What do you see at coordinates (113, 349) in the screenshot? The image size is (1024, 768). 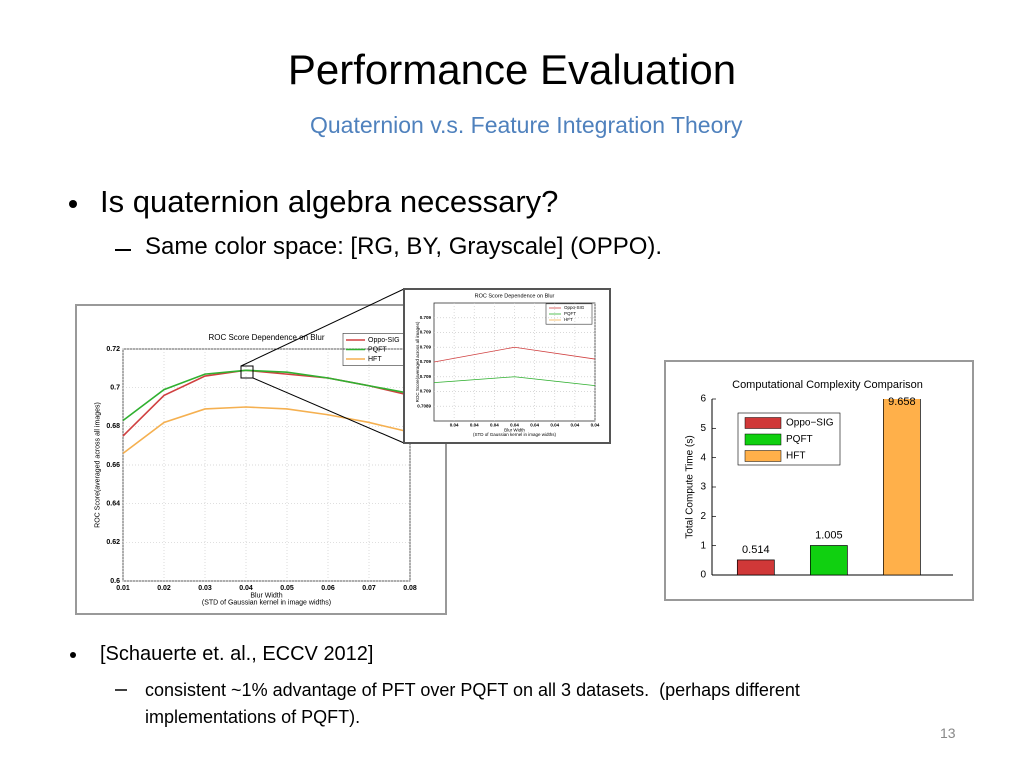 I see `y-tick-label: 0.72` at bounding box center [113, 349].